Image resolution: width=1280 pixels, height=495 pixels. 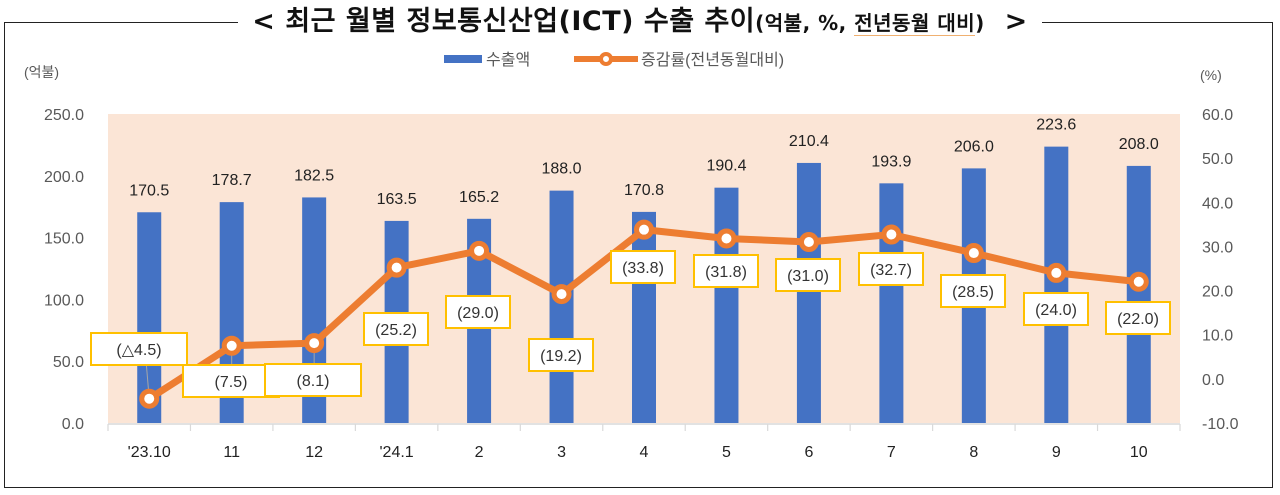 What do you see at coordinates (64, 239) in the screenshot?
I see `left-axis-tick: 150.0` at bounding box center [64, 239].